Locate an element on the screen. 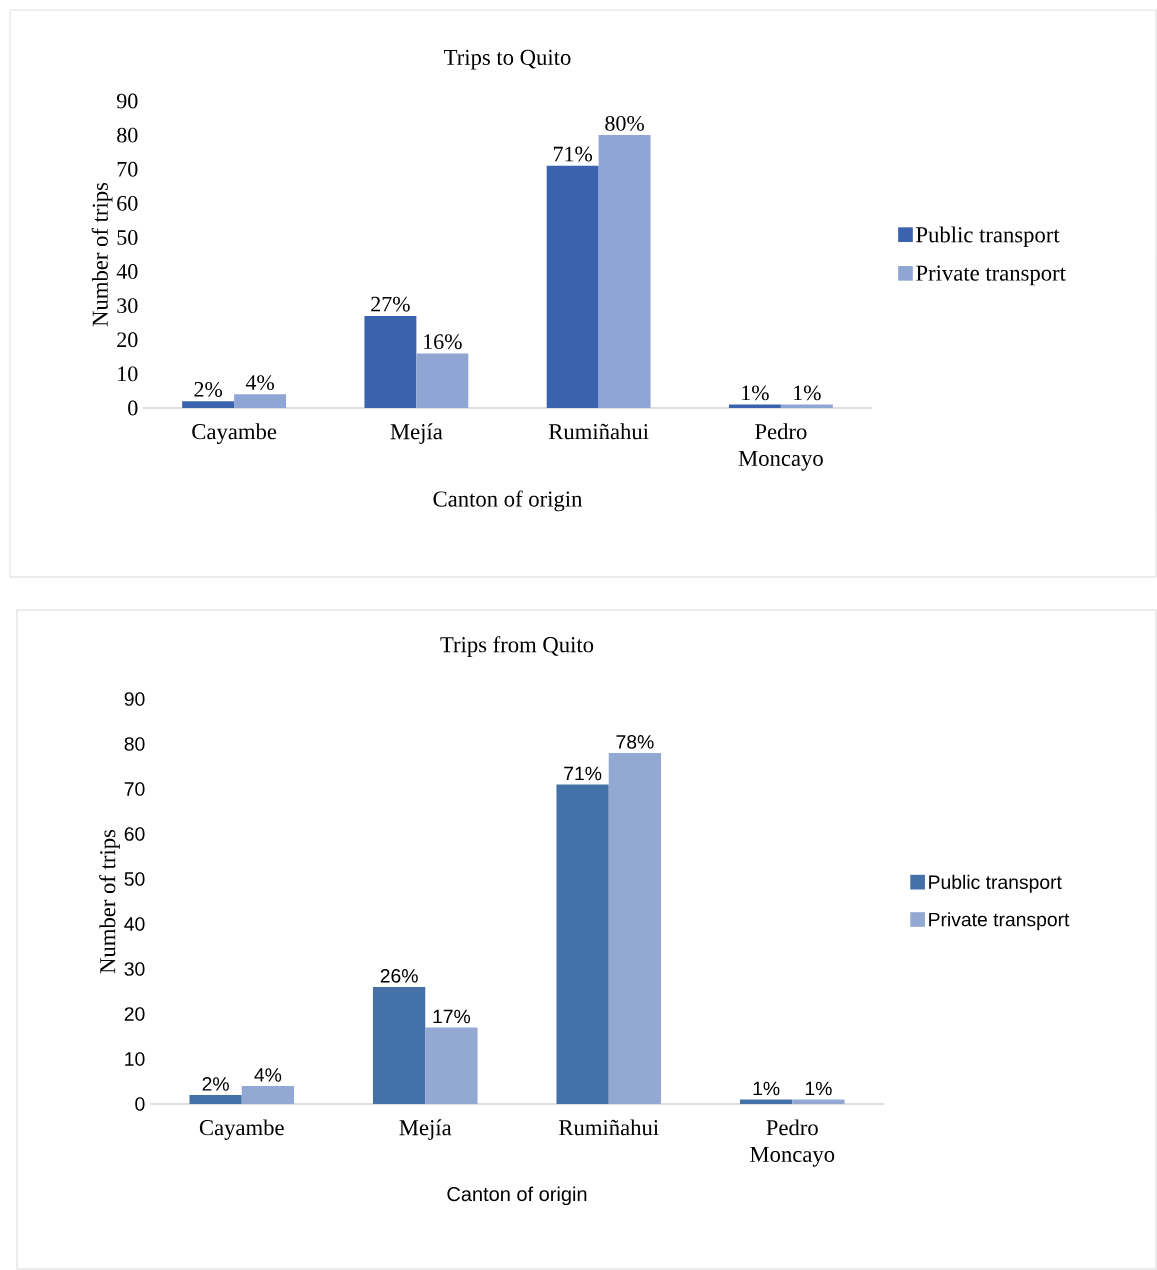  chart-title: Trips from Quito is located at coordinates (517, 646).